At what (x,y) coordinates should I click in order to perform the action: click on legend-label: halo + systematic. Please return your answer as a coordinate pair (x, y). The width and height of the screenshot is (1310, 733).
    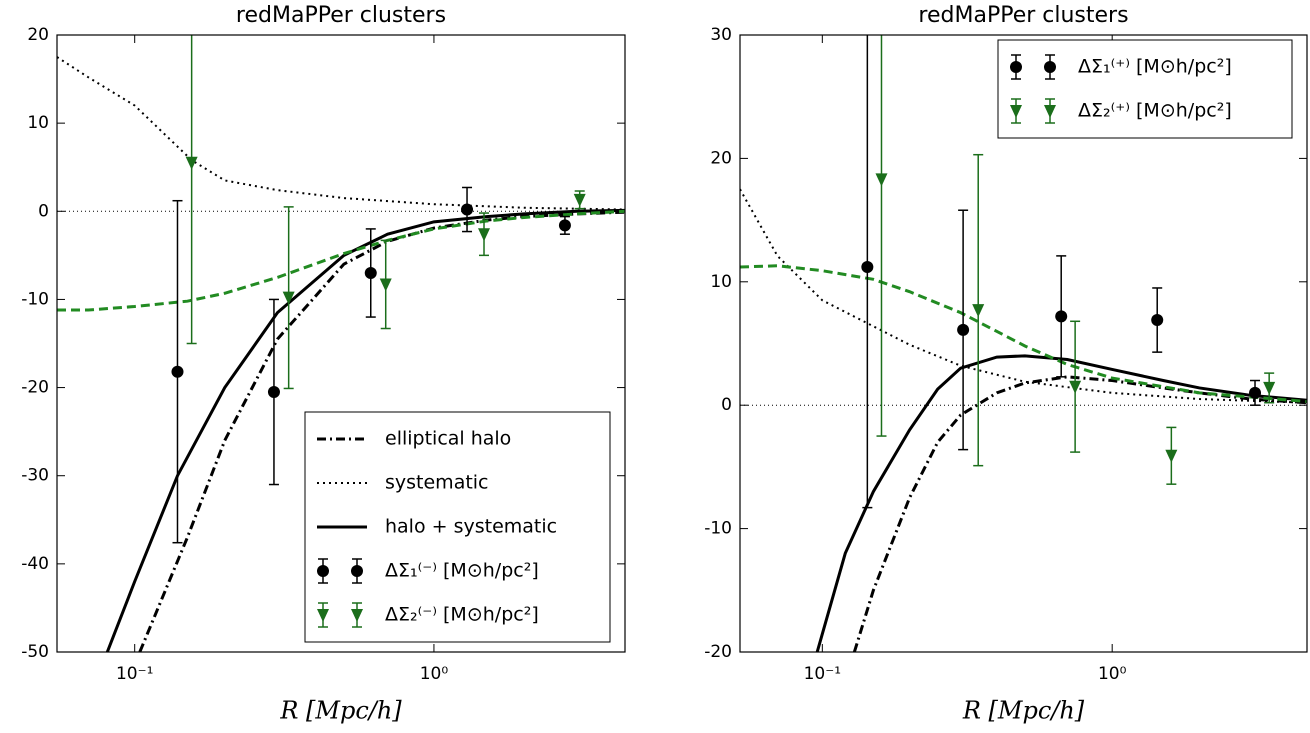
    Looking at the image, I should click on (471, 527).